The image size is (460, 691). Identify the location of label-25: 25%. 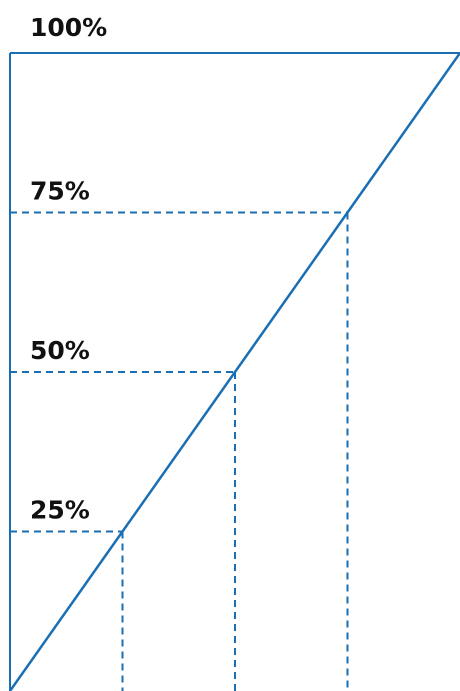
(60, 510).